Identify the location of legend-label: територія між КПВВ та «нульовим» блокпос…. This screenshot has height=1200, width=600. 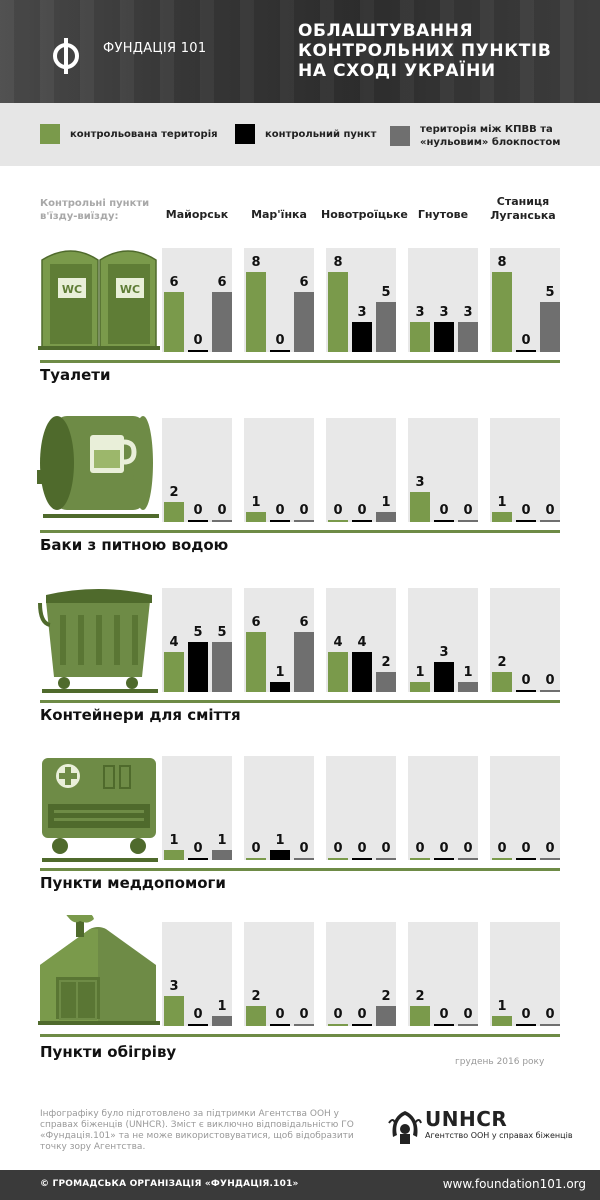
(490, 136).